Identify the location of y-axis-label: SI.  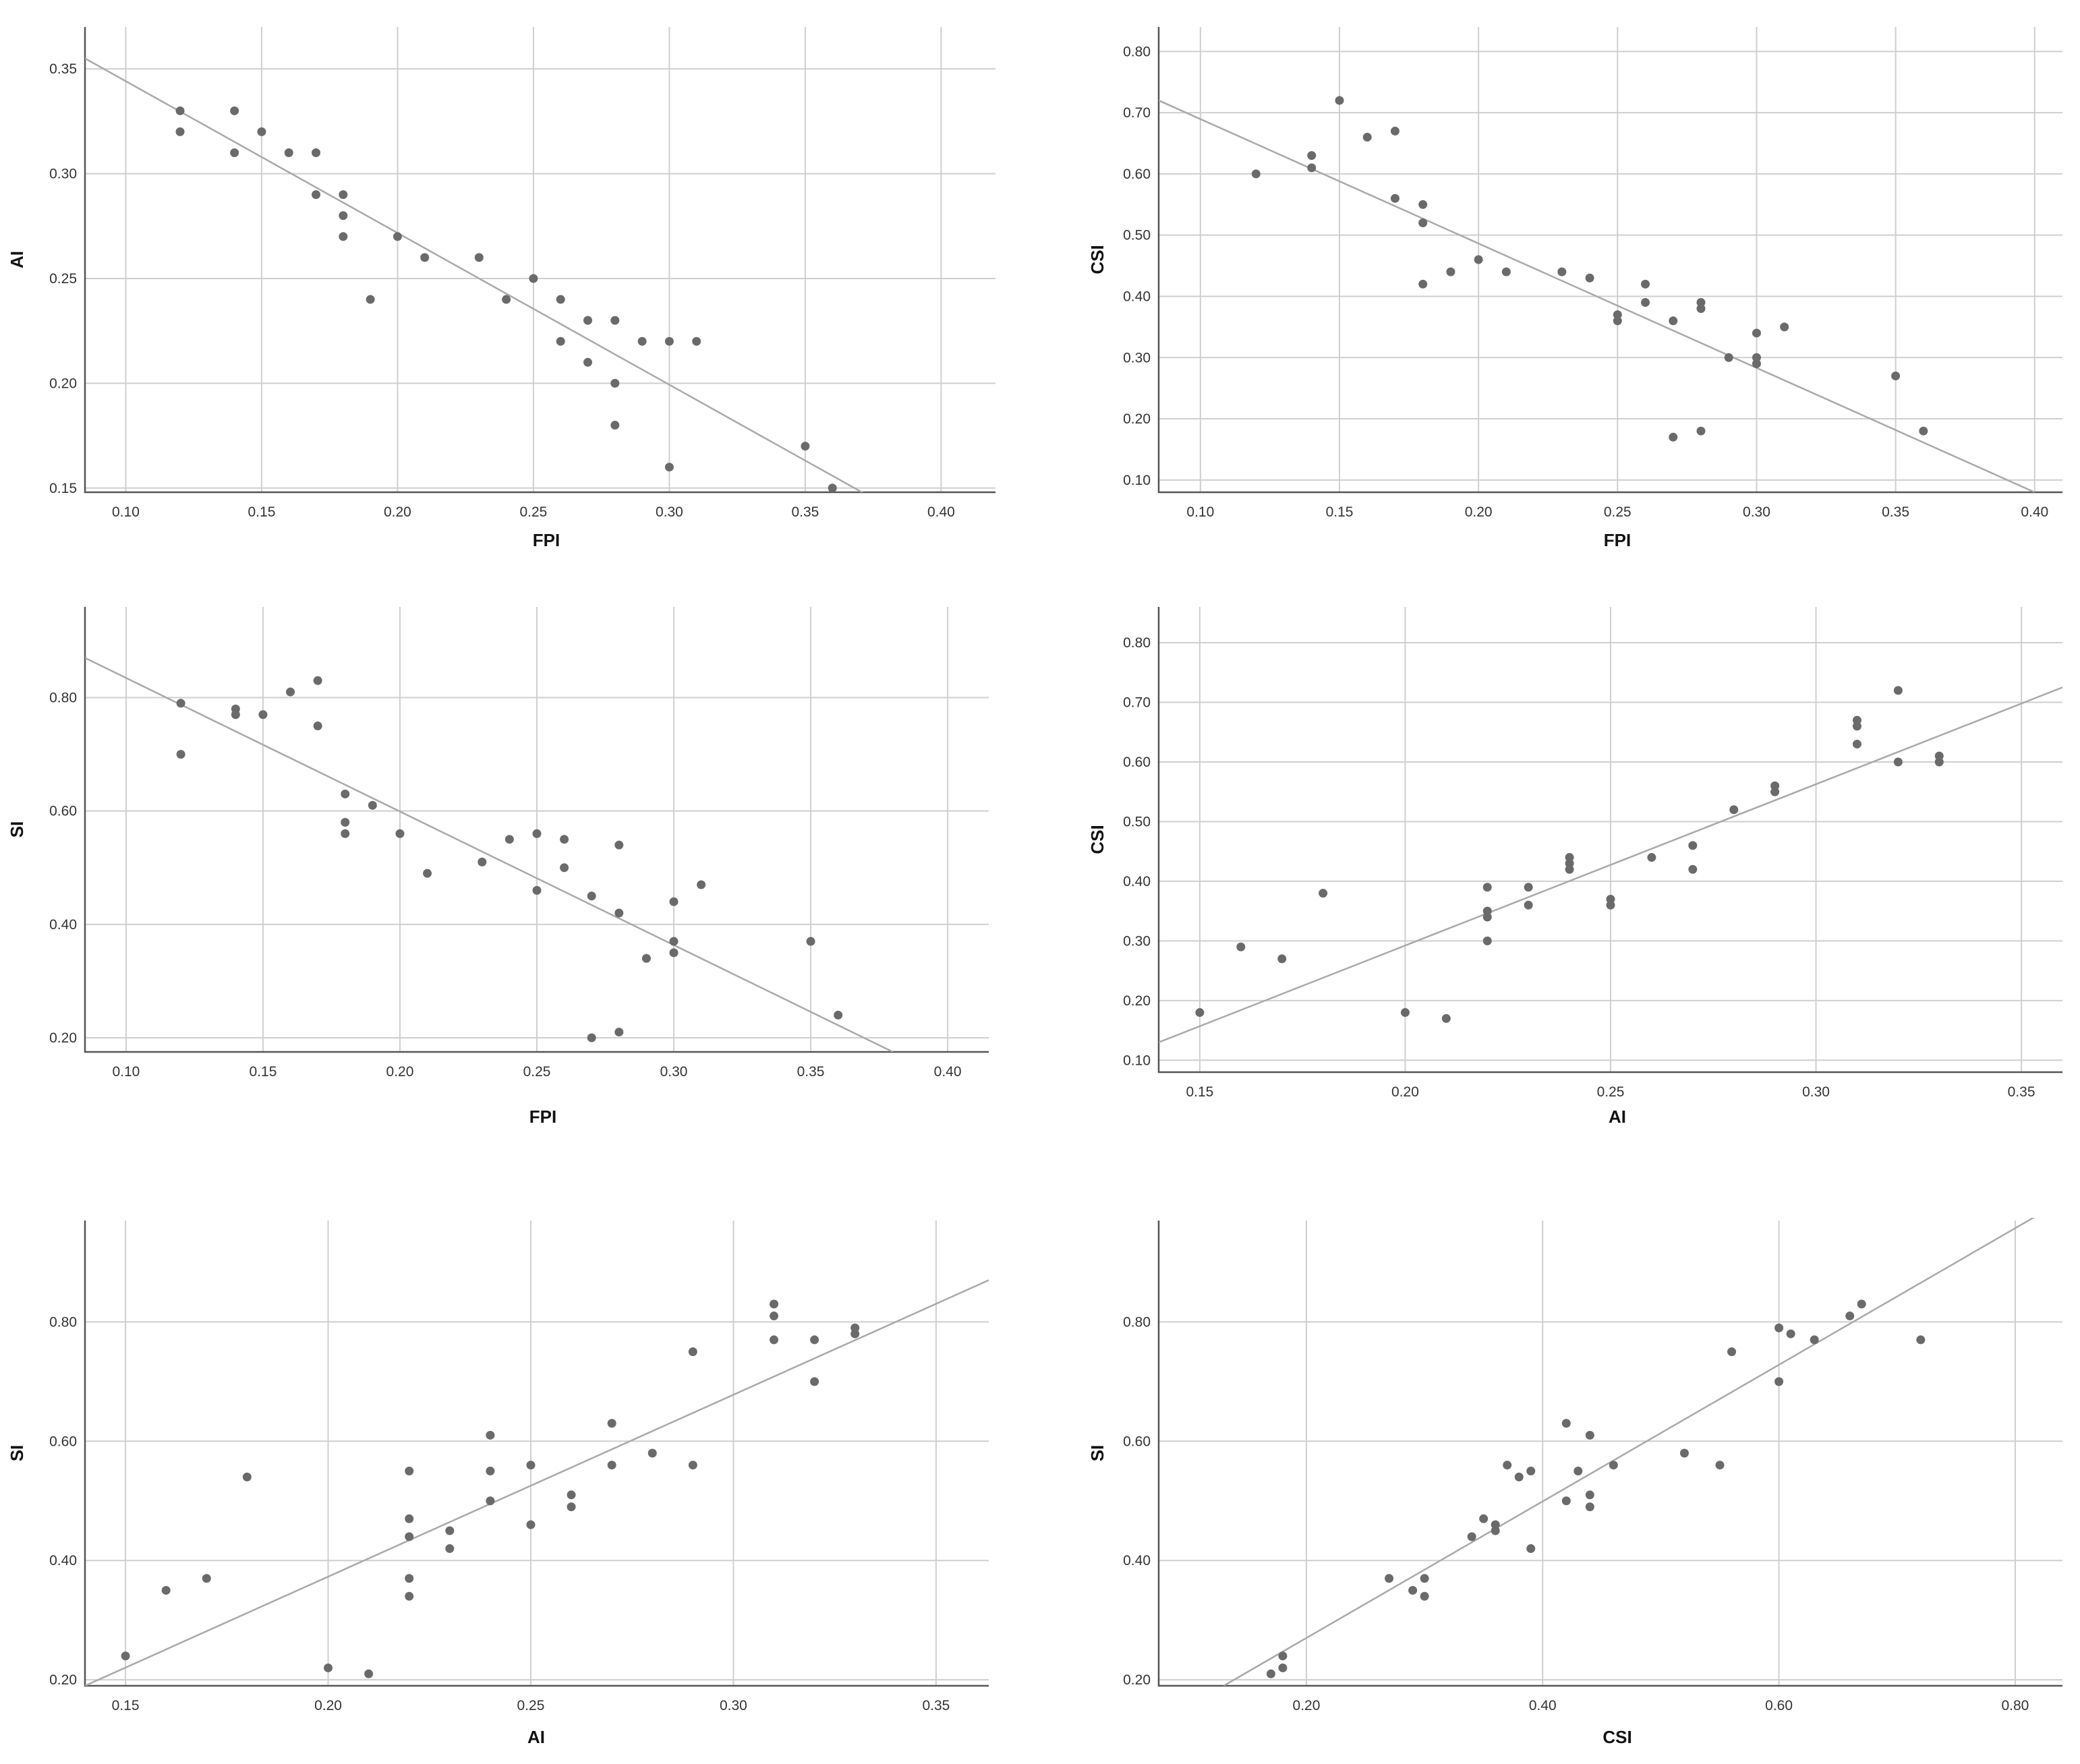
(17, 1454).